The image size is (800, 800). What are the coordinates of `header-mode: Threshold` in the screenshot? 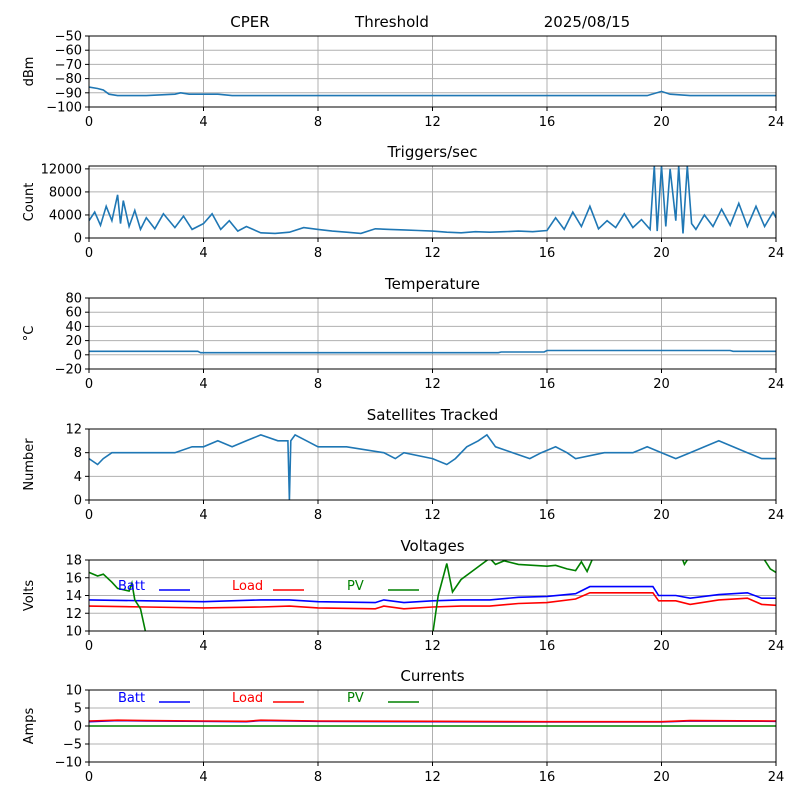 It's located at (391, 22).